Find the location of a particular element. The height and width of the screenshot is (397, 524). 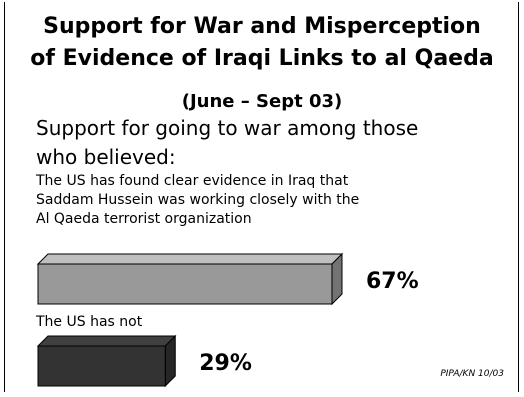

chart-title-line-2: of Evidence of Iraqi Links to al Qaeda is located at coordinates (262, 58).